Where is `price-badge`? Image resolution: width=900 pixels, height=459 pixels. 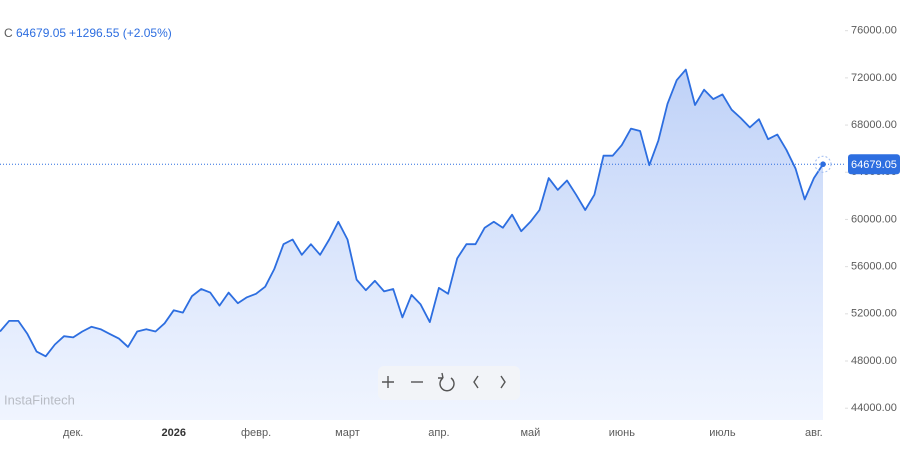
price-badge is located at coordinates (874, 164).